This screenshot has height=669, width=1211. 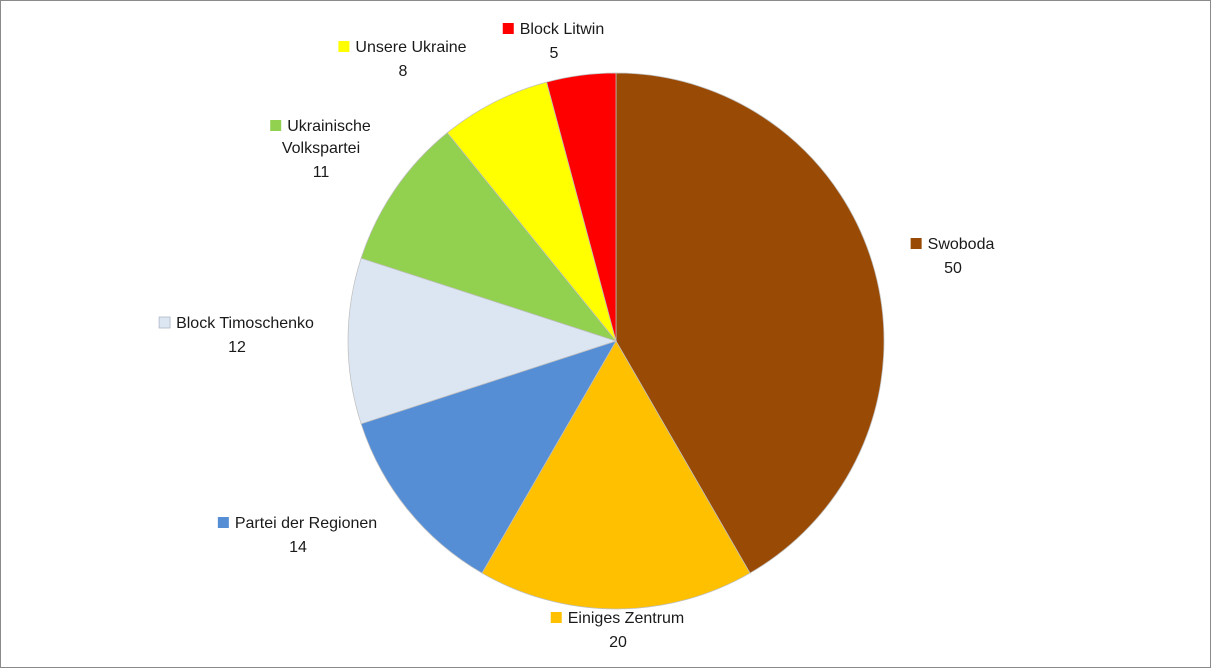 What do you see at coordinates (488, 457) in the screenshot?
I see `pie-slice-partei-der-regionen` at bounding box center [488, 457].